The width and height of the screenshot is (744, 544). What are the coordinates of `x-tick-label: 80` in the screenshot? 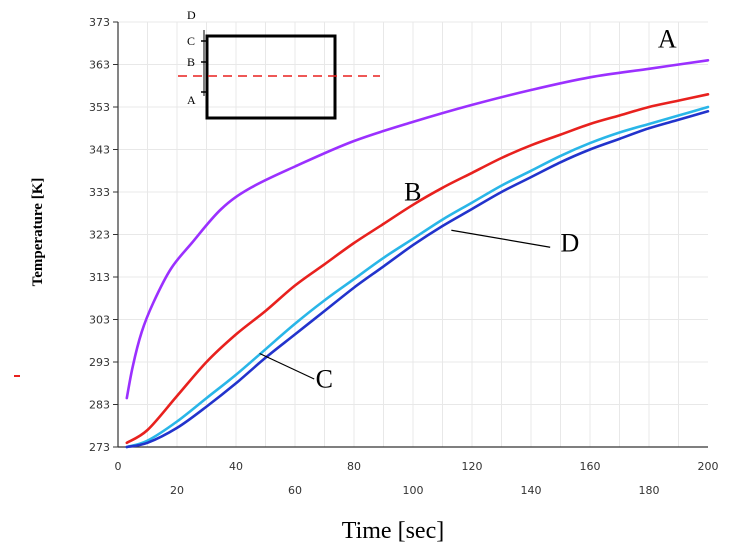 It's located at (354, 466).